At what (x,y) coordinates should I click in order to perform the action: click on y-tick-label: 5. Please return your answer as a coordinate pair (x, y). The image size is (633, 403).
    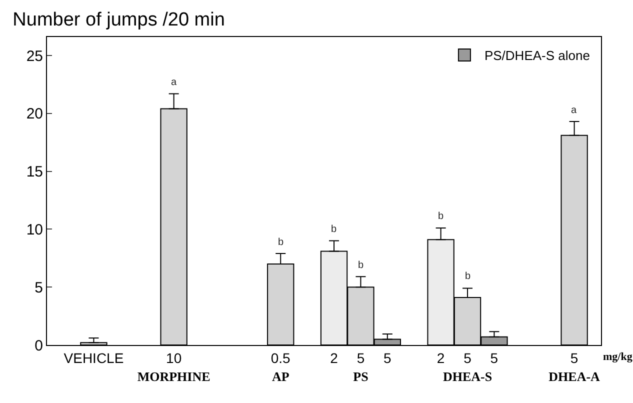
    Looking at the image, I should click on (38, 287).